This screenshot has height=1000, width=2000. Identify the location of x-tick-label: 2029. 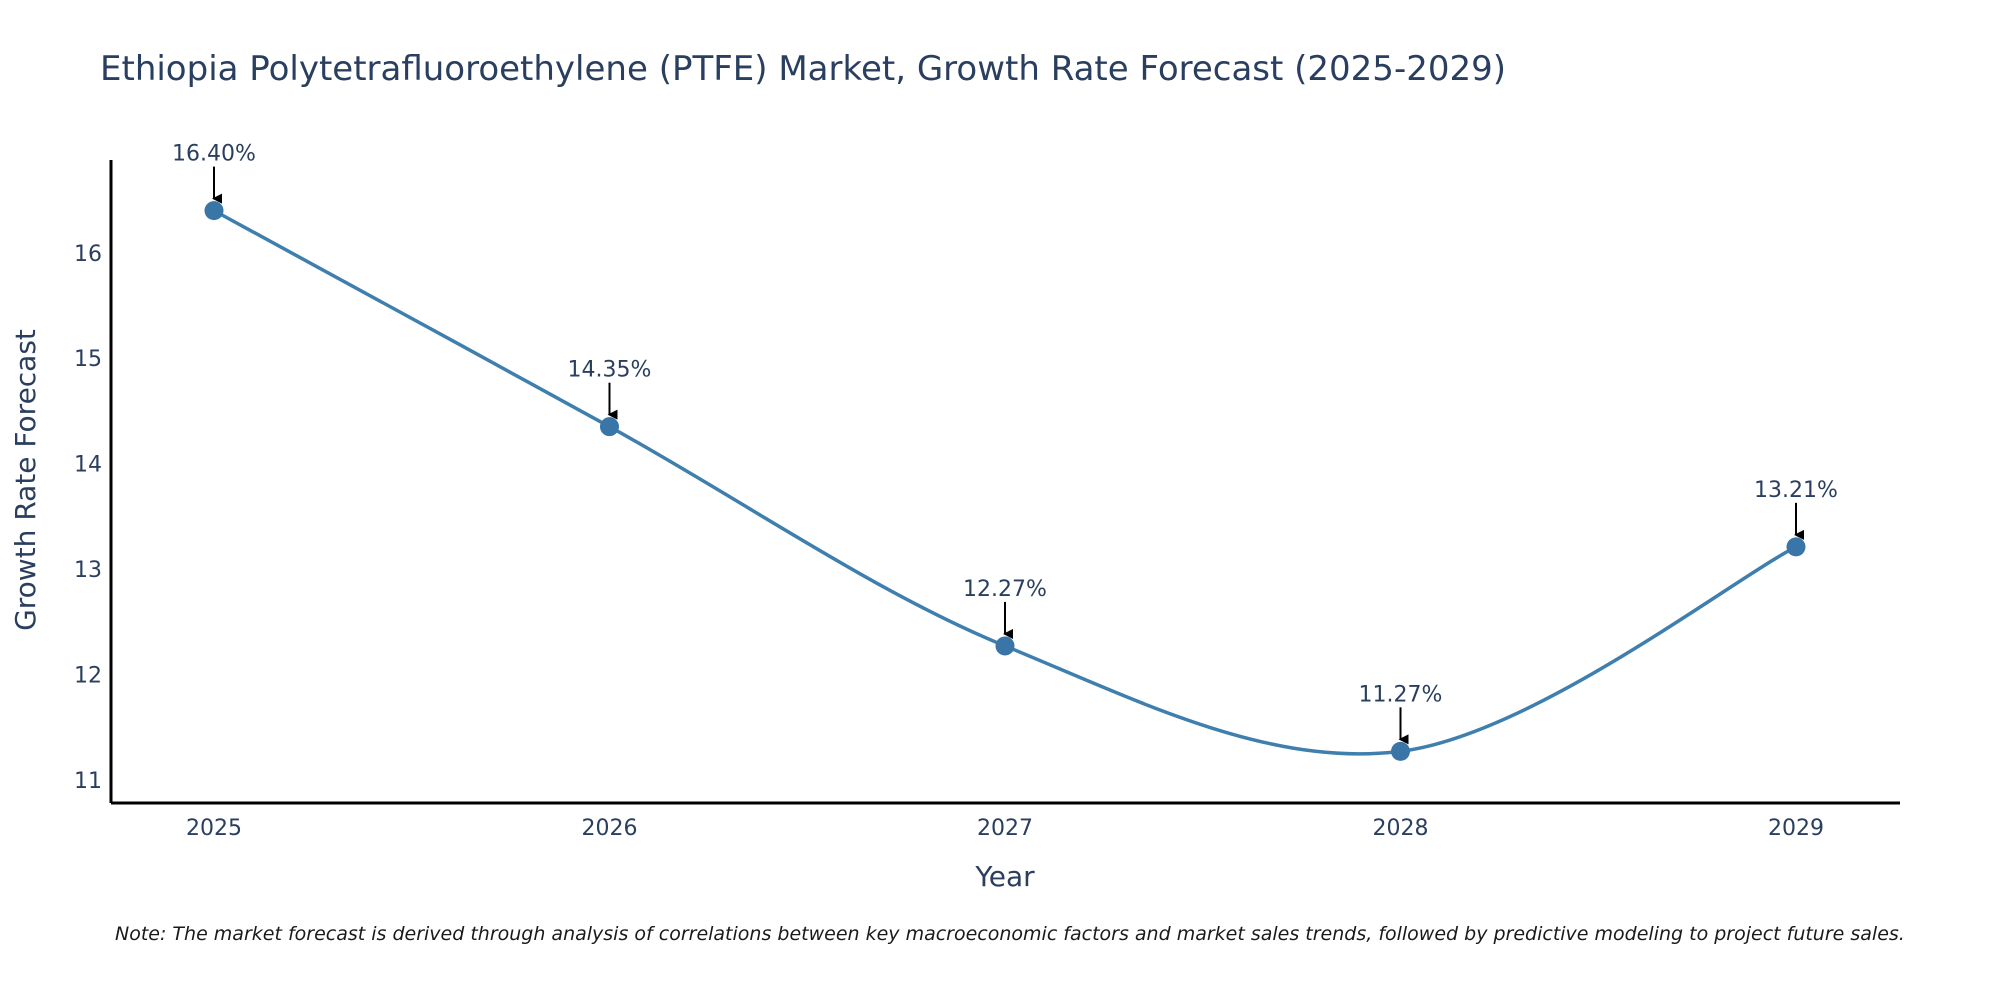
(1796, 828).